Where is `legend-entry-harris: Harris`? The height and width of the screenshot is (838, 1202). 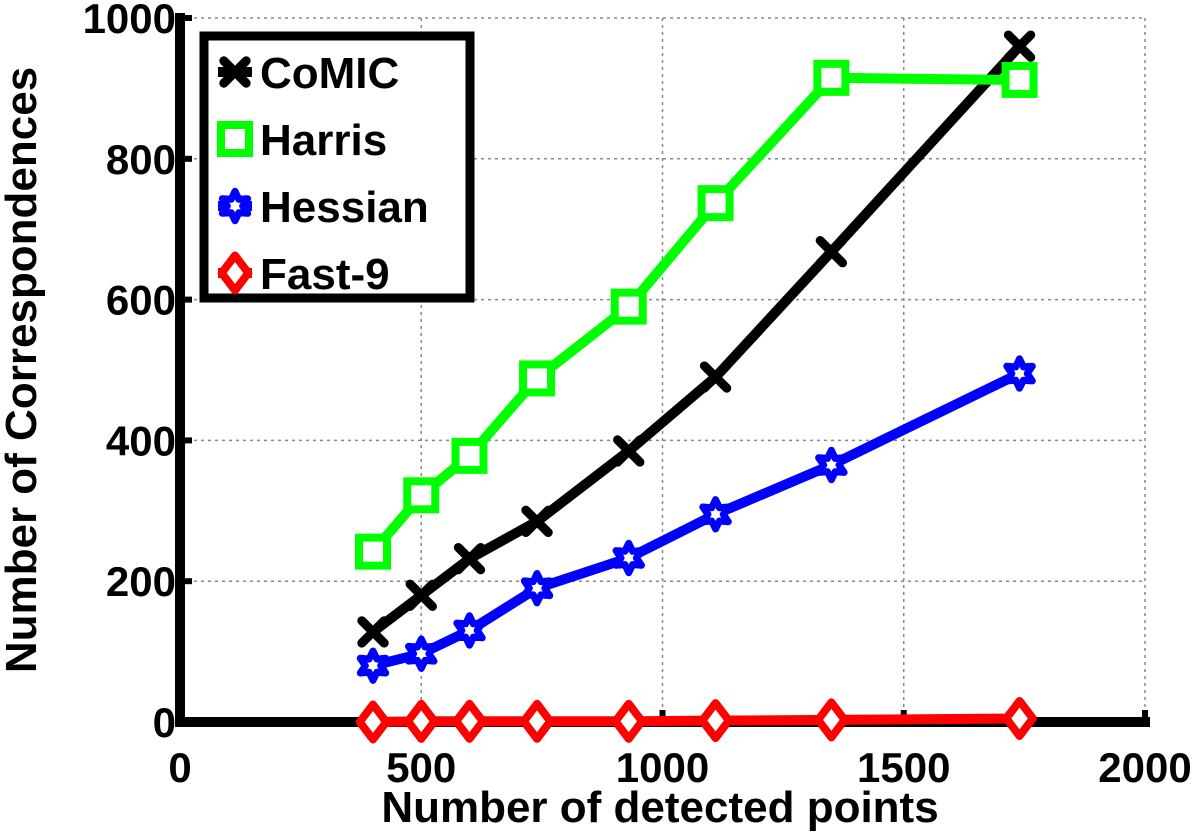
legend-entry-harris: Harris is located at coordinates (302, 140).